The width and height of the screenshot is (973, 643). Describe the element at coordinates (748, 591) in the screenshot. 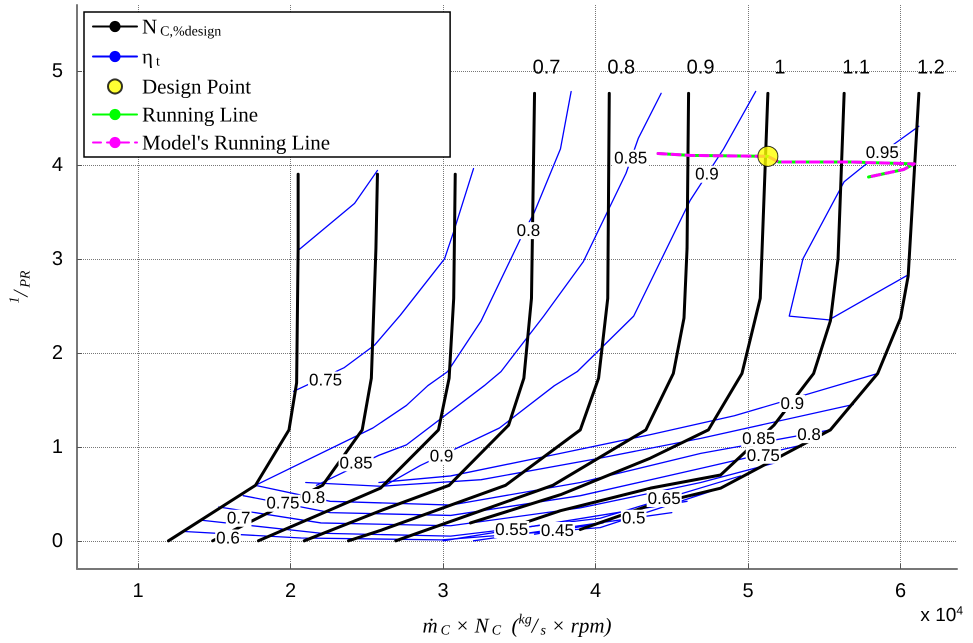

I see `x-tick-label: 5` at that location.